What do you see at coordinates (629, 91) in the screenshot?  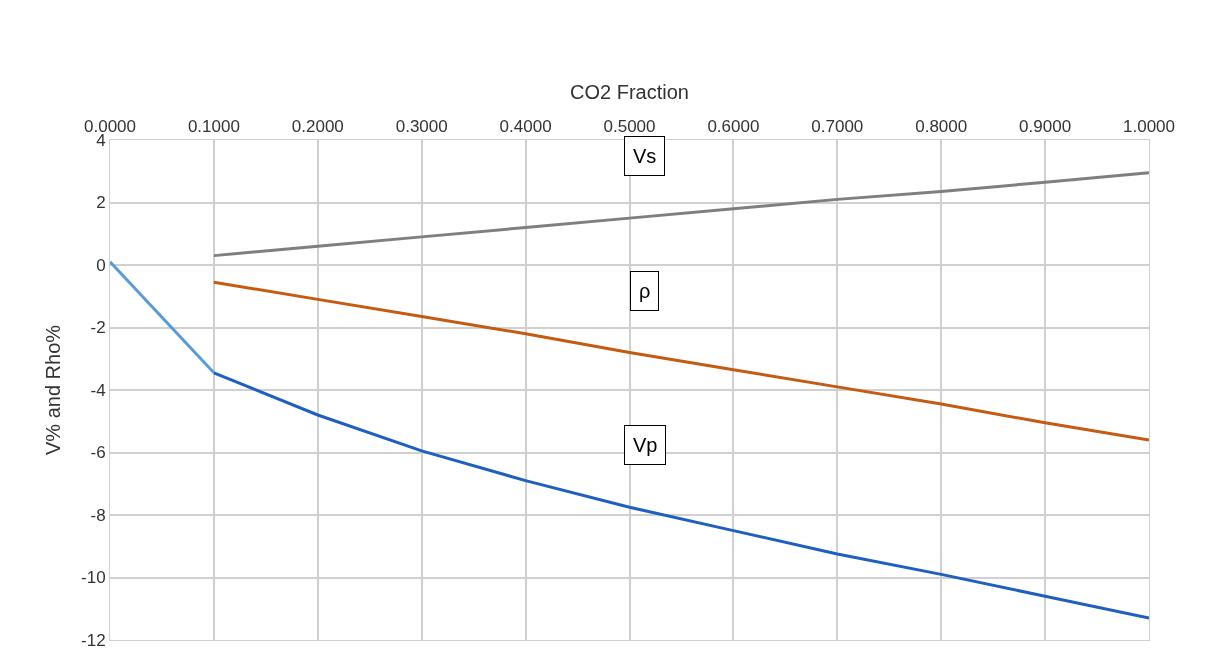 I see `x-axis-title: CO2 Fraction` at bounding box center [629, 91].